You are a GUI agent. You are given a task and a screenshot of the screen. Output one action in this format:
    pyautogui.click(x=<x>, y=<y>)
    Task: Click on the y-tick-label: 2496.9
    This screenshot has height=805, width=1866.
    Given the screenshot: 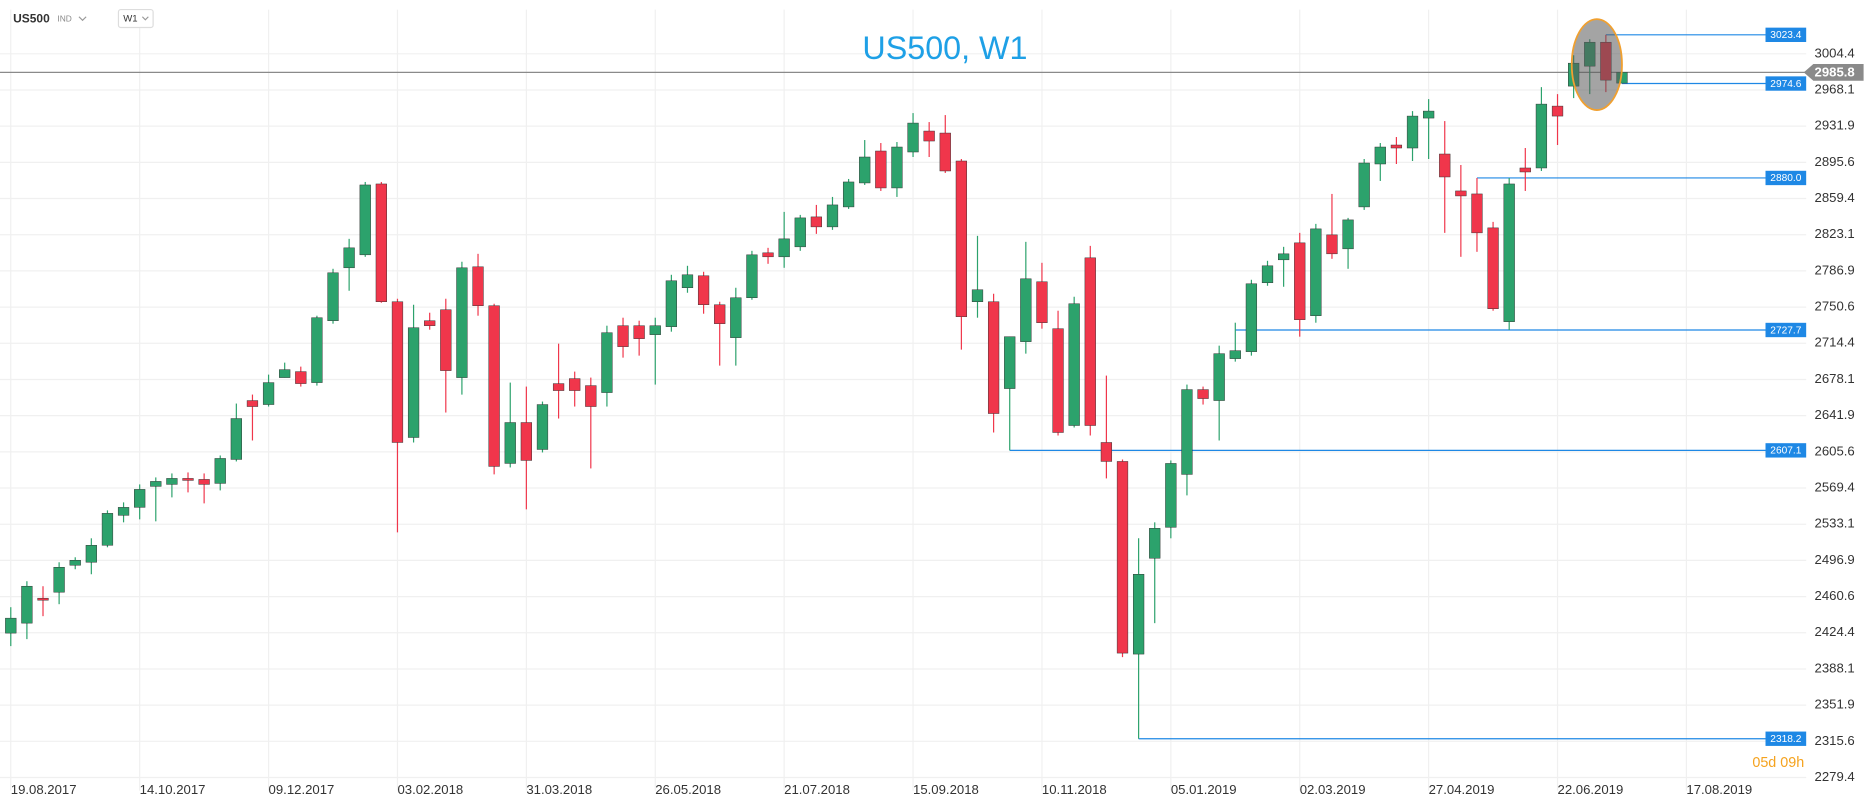 What is the action you would take?
    pyautogui.click(x=1835, y=559)
    